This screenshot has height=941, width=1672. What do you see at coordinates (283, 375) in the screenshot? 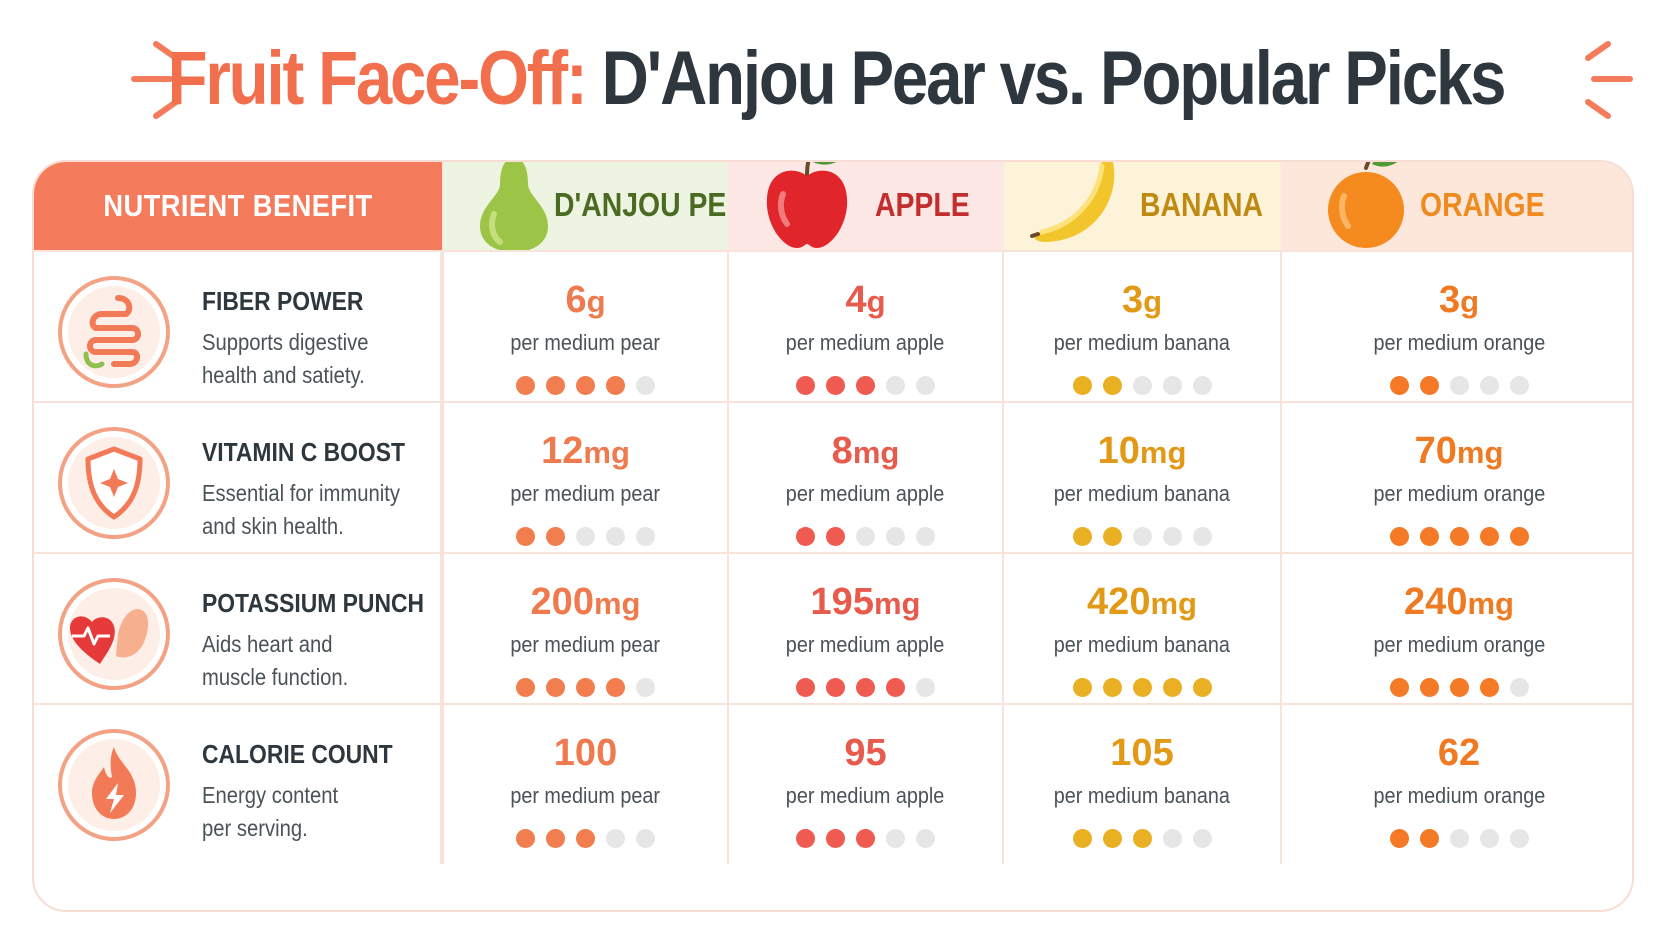
I see `nutrient-desc-line2: health and satiety.` at bounding box center [283, 375].